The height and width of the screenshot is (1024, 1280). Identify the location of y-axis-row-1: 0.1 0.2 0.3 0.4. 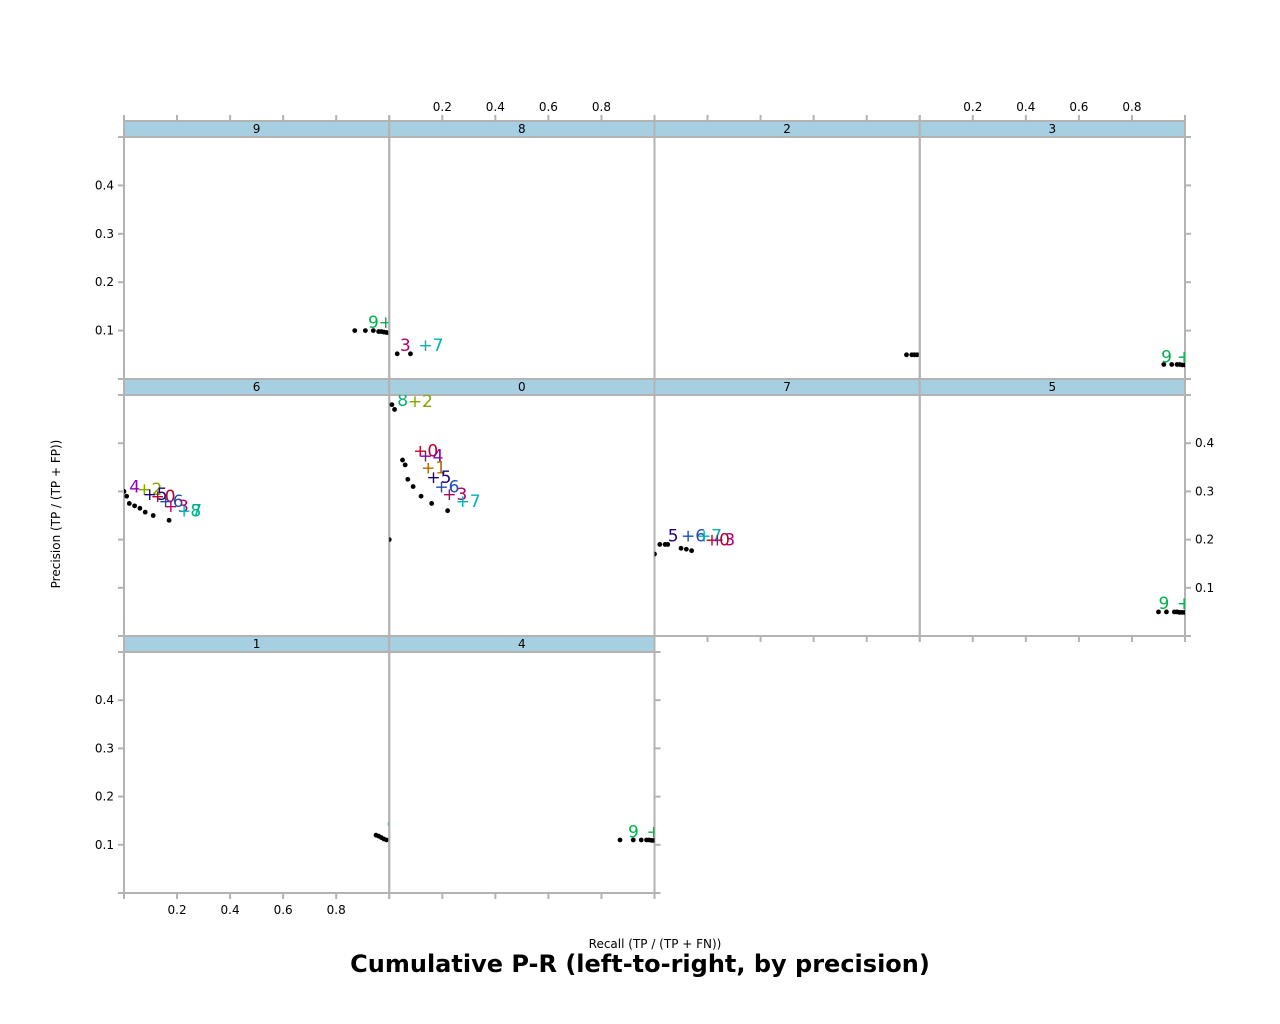
(1199, 515).